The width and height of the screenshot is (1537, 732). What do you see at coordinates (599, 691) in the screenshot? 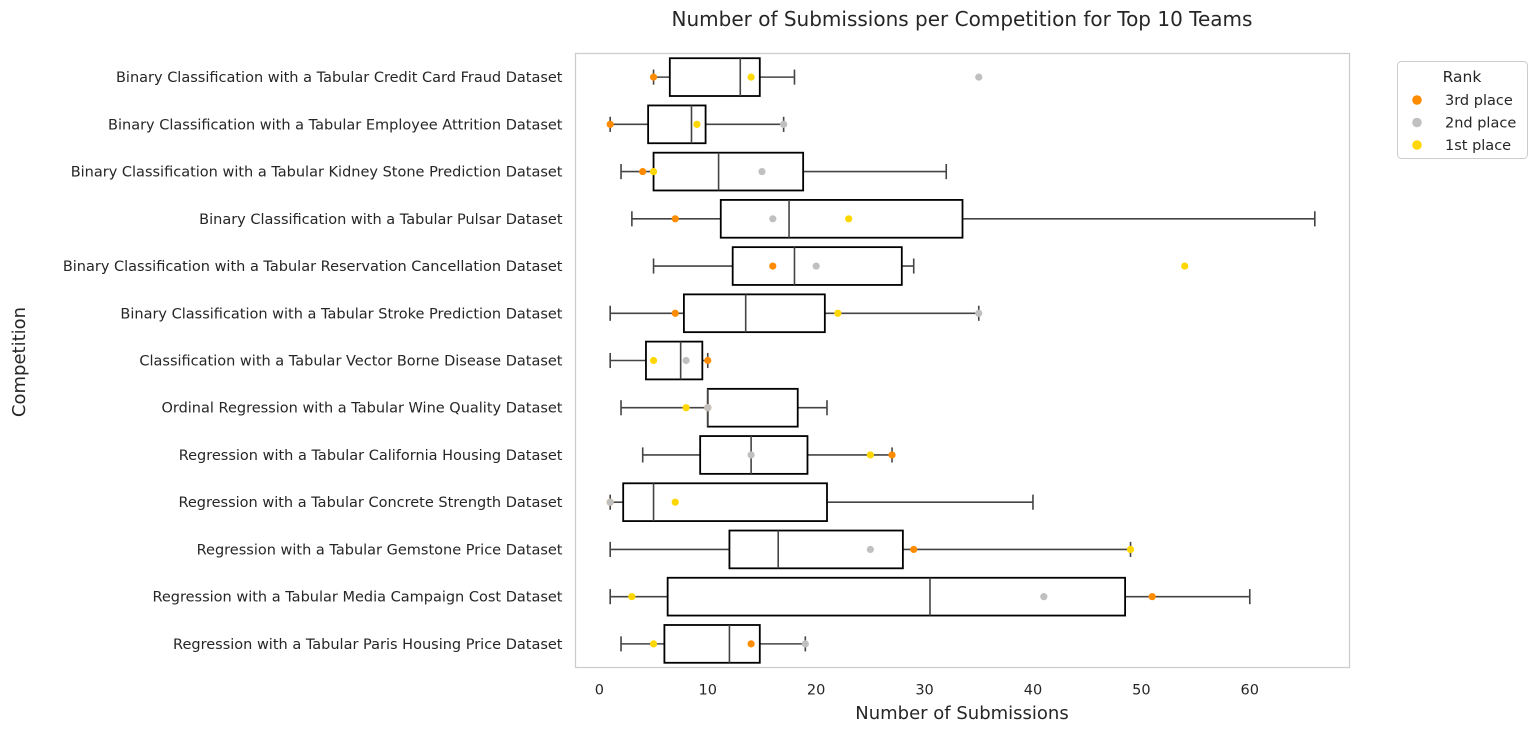
I see `x-tick-label: 0` at bounding box center [599, 691].